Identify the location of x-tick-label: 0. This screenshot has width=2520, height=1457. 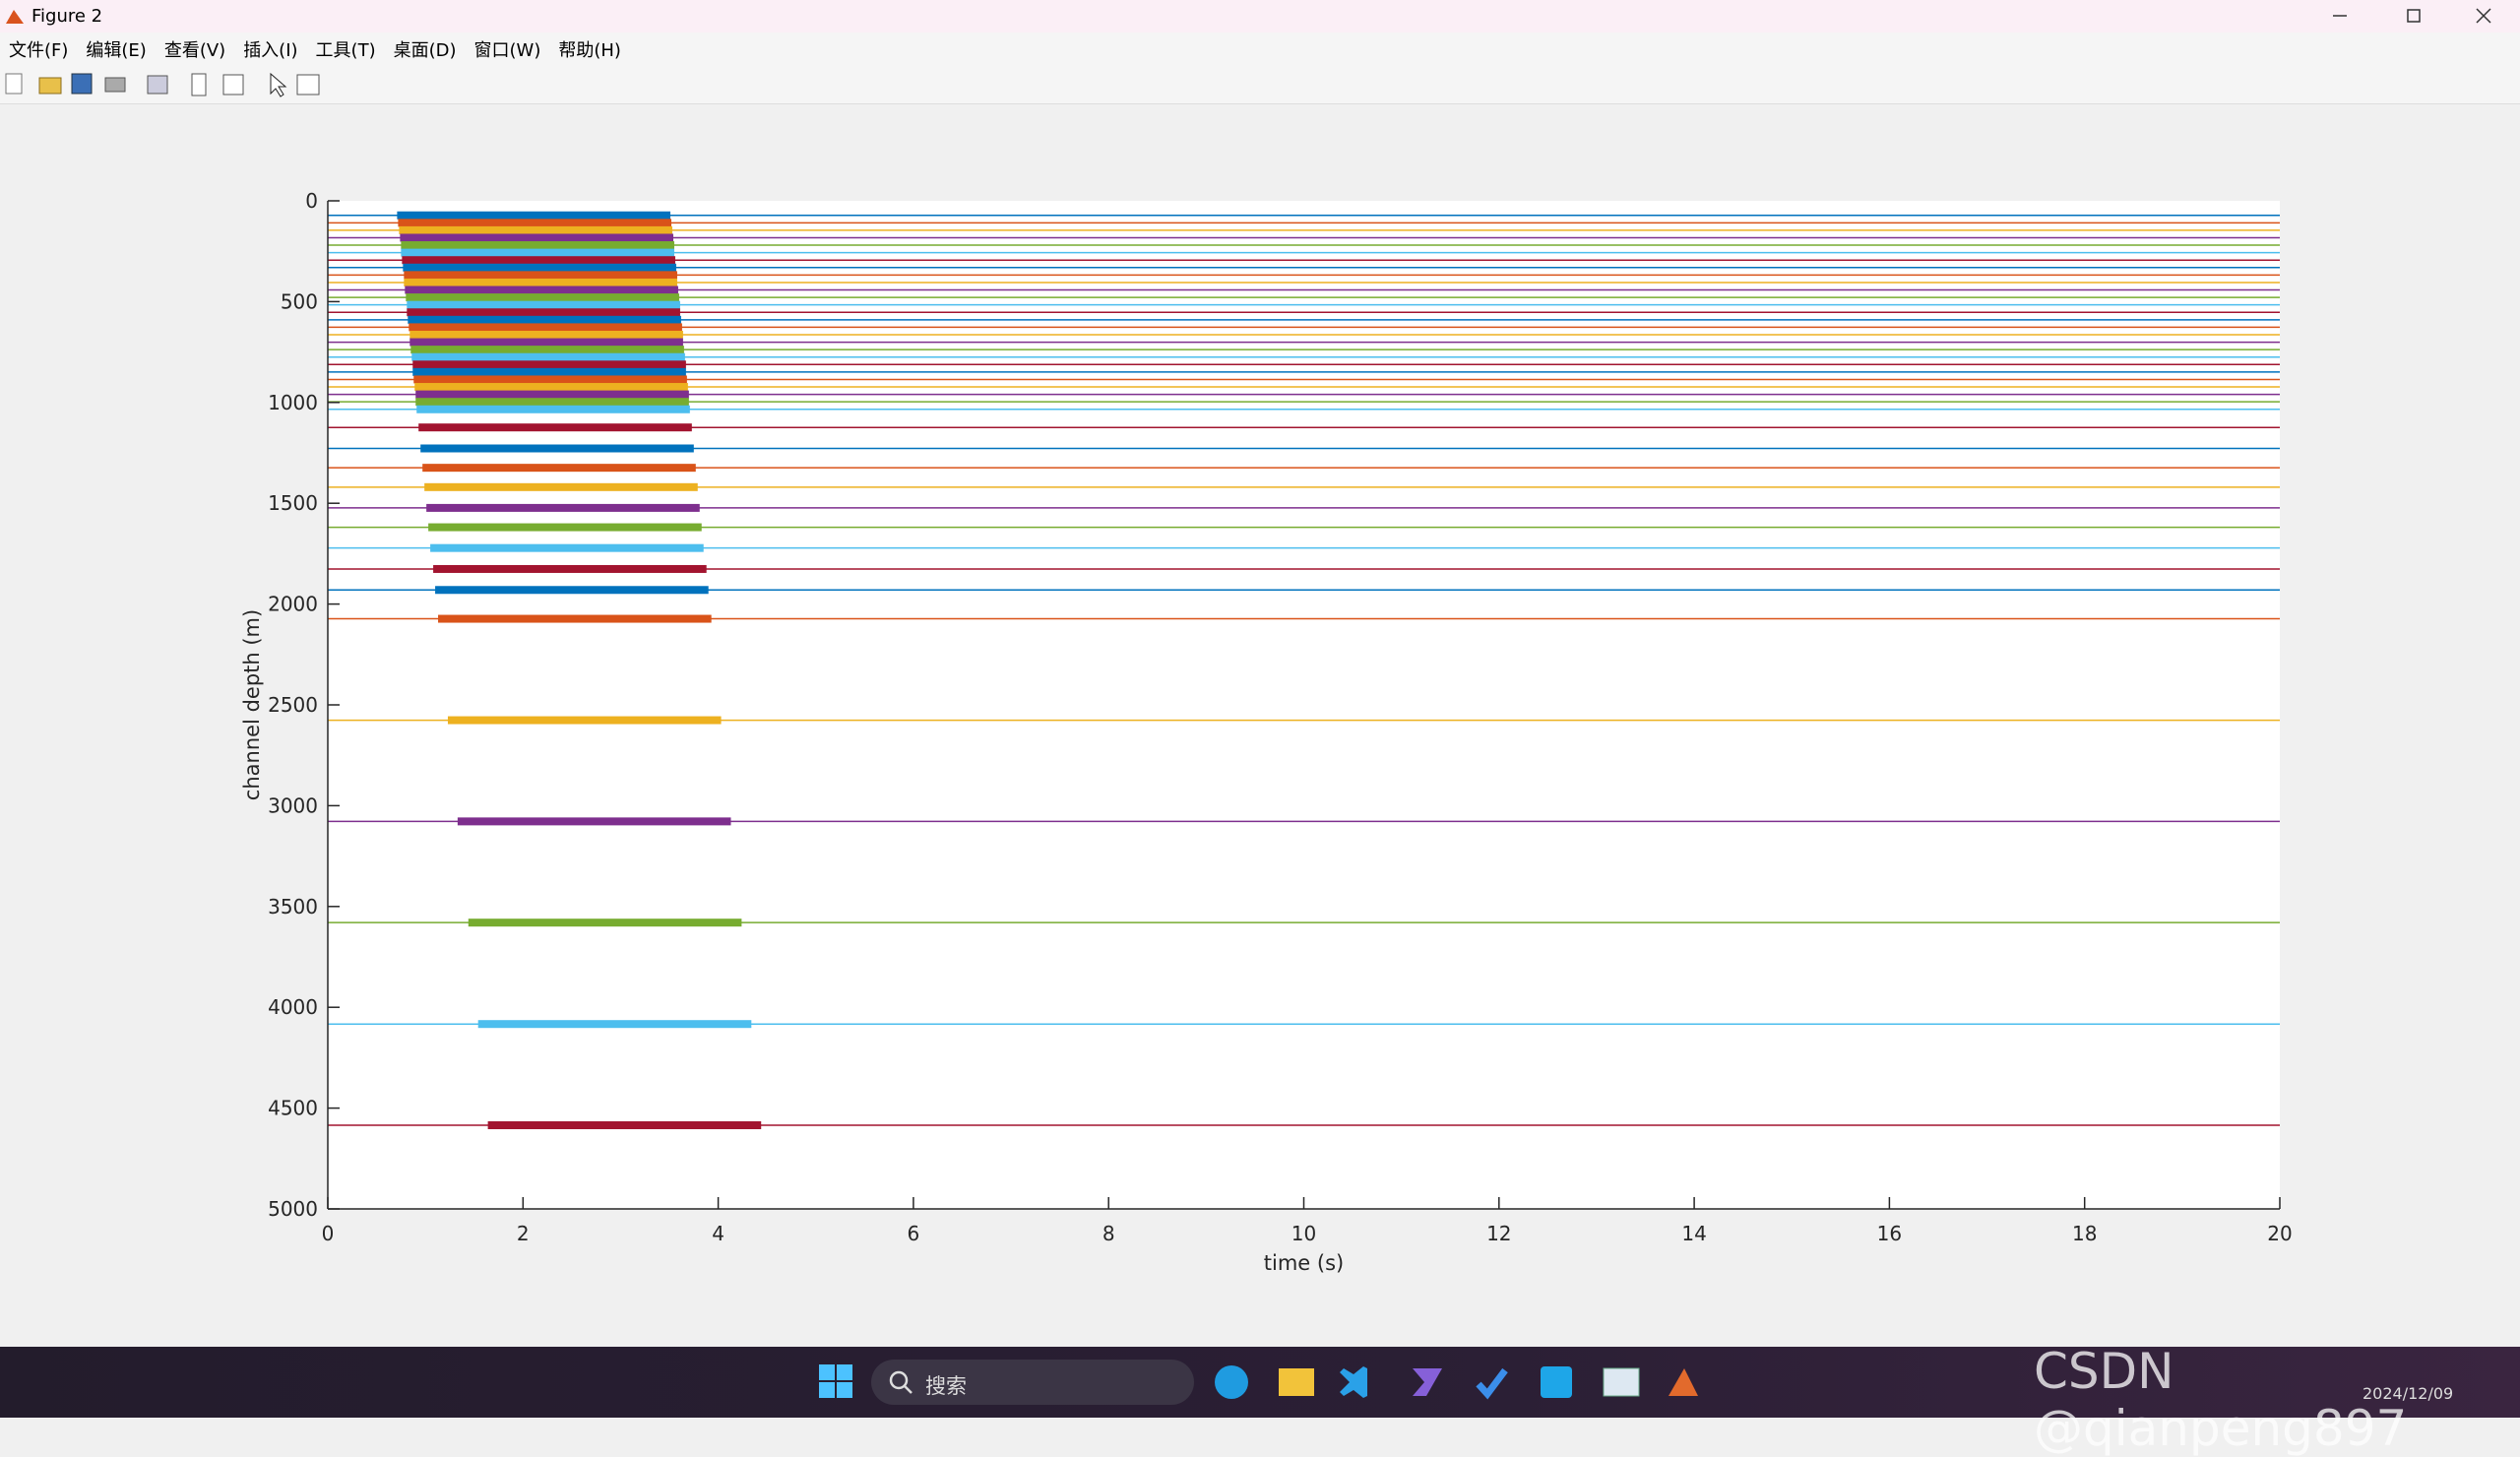
(328, 1233).